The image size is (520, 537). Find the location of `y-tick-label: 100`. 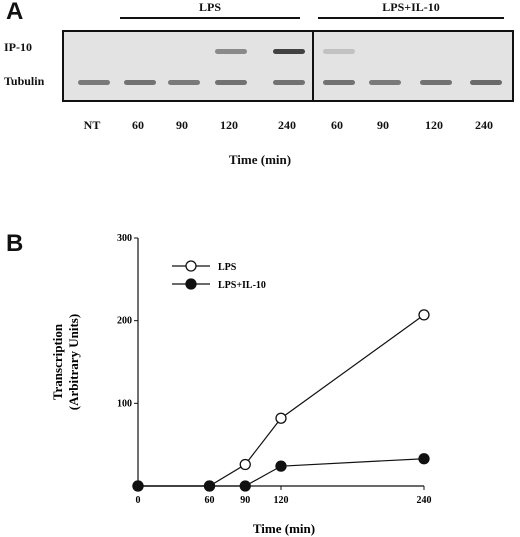

y-tick-label: 100 is located at coordinates (124, 403).